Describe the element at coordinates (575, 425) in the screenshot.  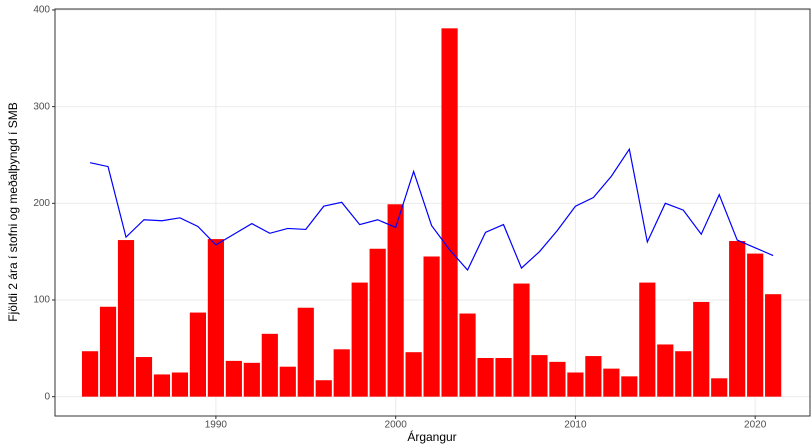
I see `x-tick-label: 2010` at that location.